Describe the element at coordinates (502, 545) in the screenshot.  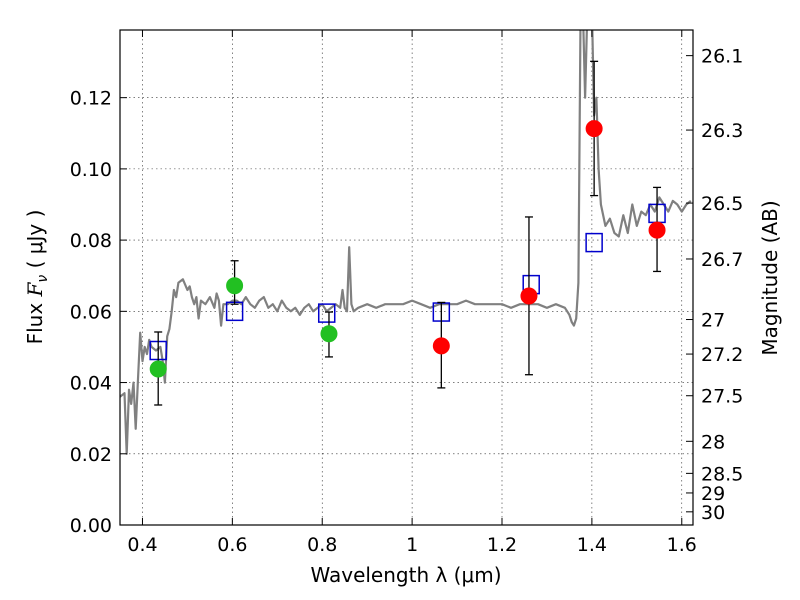
I see `x-tick-label: 1.2` at that location.